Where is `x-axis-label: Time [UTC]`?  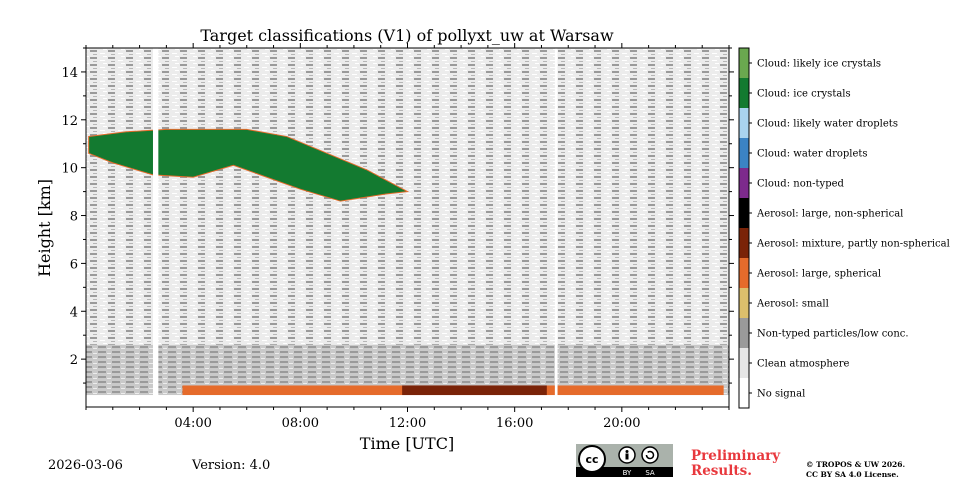 x-axis-label: Time [UTC] is located at coordinates (407, 443).